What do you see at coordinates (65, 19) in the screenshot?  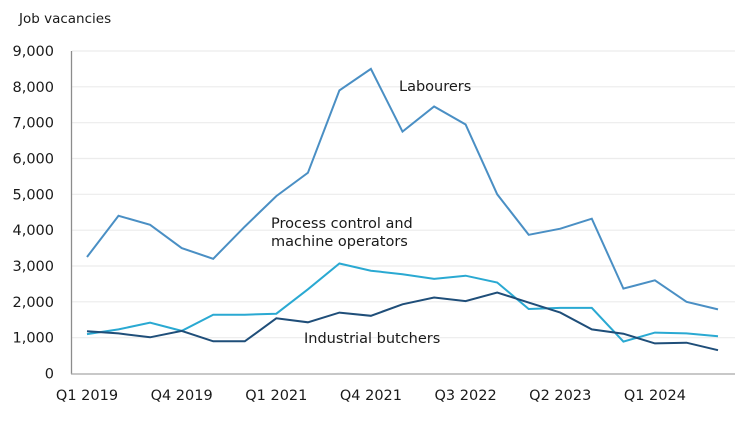 I see `y-axis-title: Job vacancies` at bounding box center [65, 19].